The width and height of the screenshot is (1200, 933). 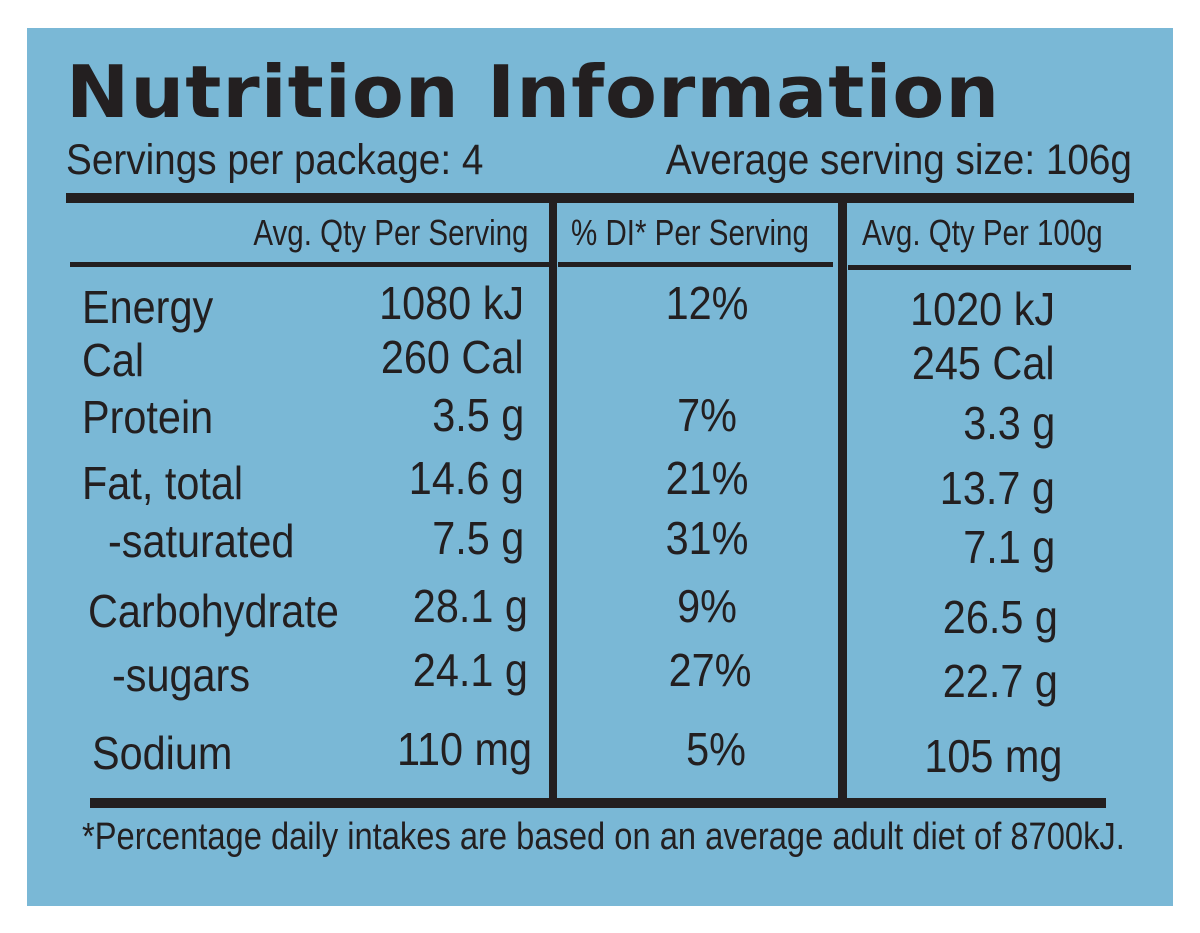 What do you see at coordinates (466, 478) in the screenshot?
I see `fat-total-per-serving: 14.6 g` at bounding box center [466, 478].